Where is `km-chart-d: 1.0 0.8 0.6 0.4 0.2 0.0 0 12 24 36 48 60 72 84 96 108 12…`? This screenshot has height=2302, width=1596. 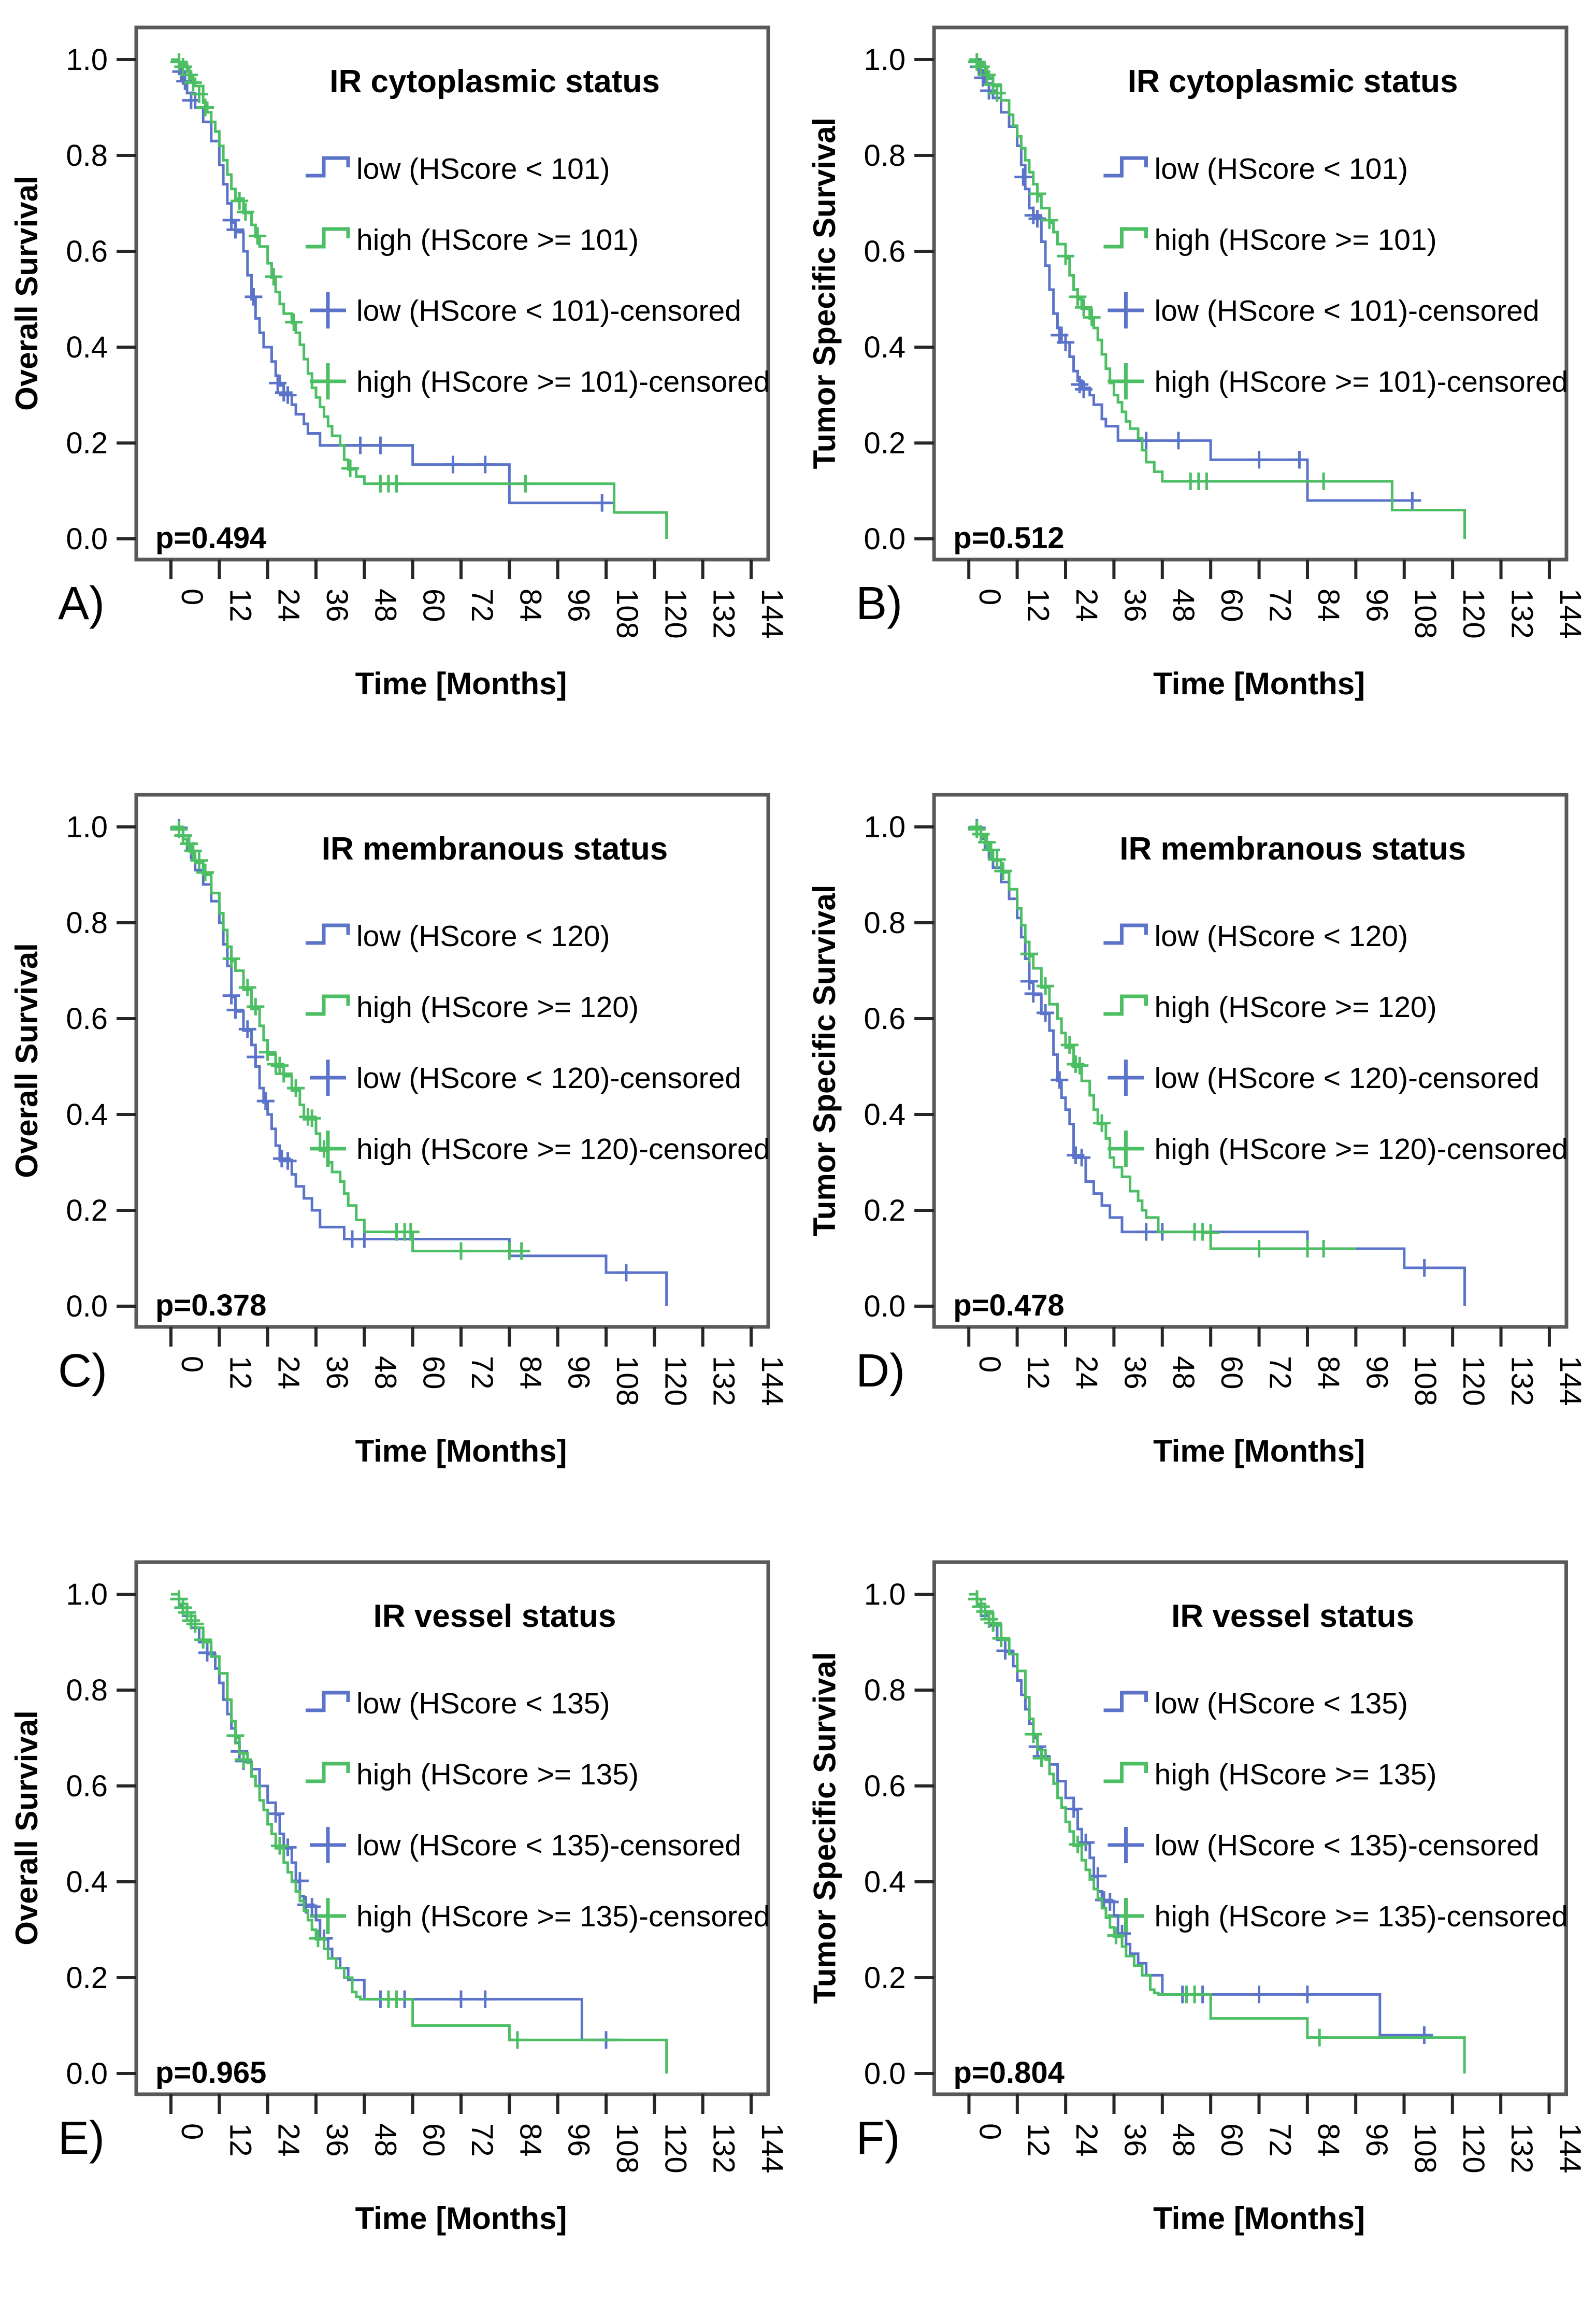
km-chart-d: 1.0 0.8 0.6 0.4 0.2 0.0 0 12 24 36 48 60 72 84 96 108 12… is located at coordinates (1197, 1130).